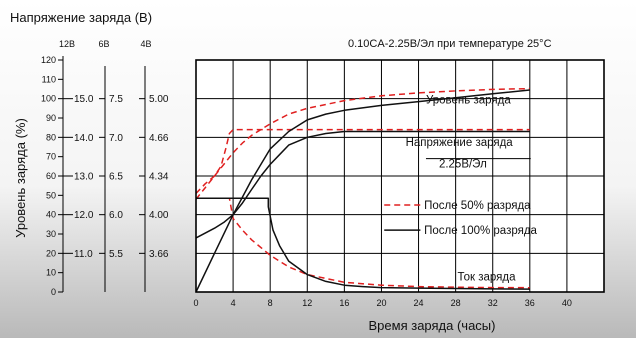  Describe the element at coordinates (159, 138) in the screenshot. I see `voltage-tick-label: 4.66` at that location.